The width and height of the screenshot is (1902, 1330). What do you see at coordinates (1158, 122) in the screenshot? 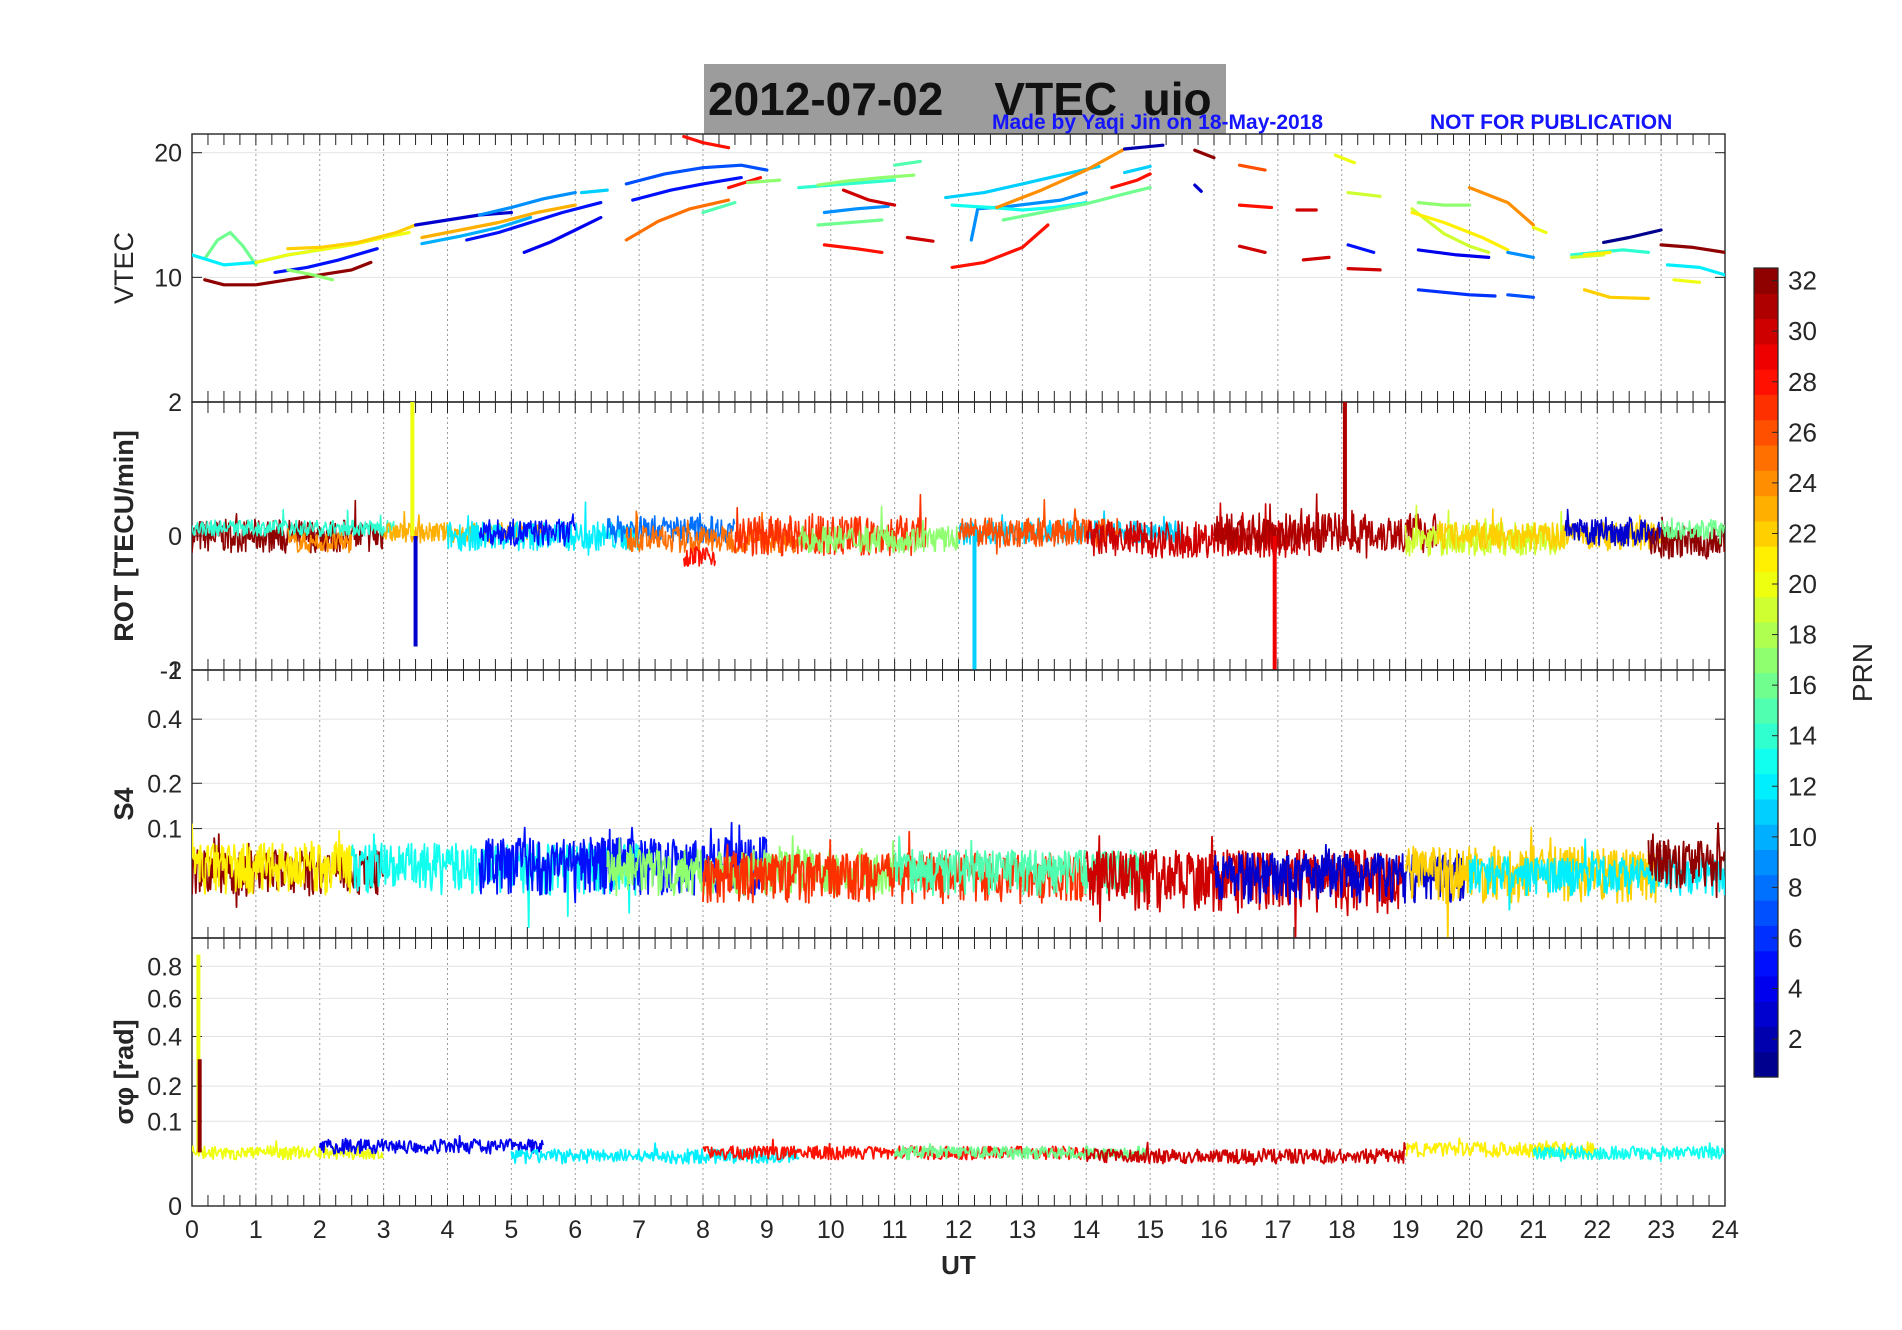
I see `author-credit: Made by Yaqi Jin on 18-May-2018` at bounding box center [1158, 122].